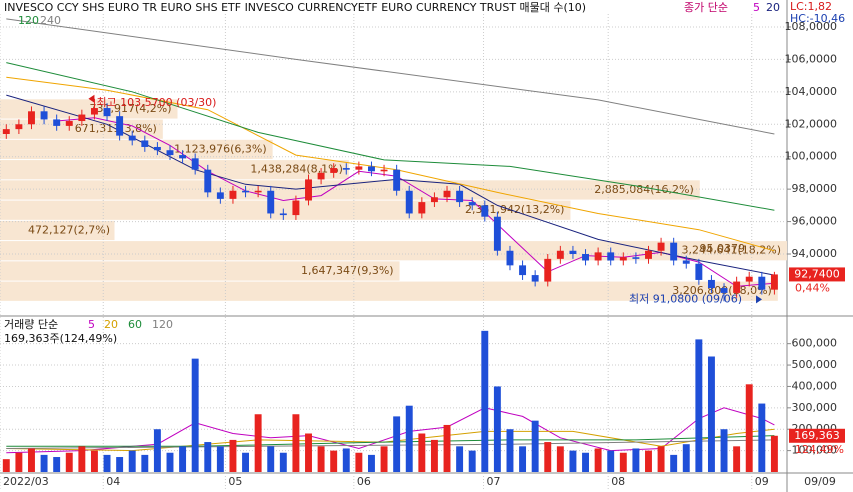  I want to click on ma-line, so click(390, 444).